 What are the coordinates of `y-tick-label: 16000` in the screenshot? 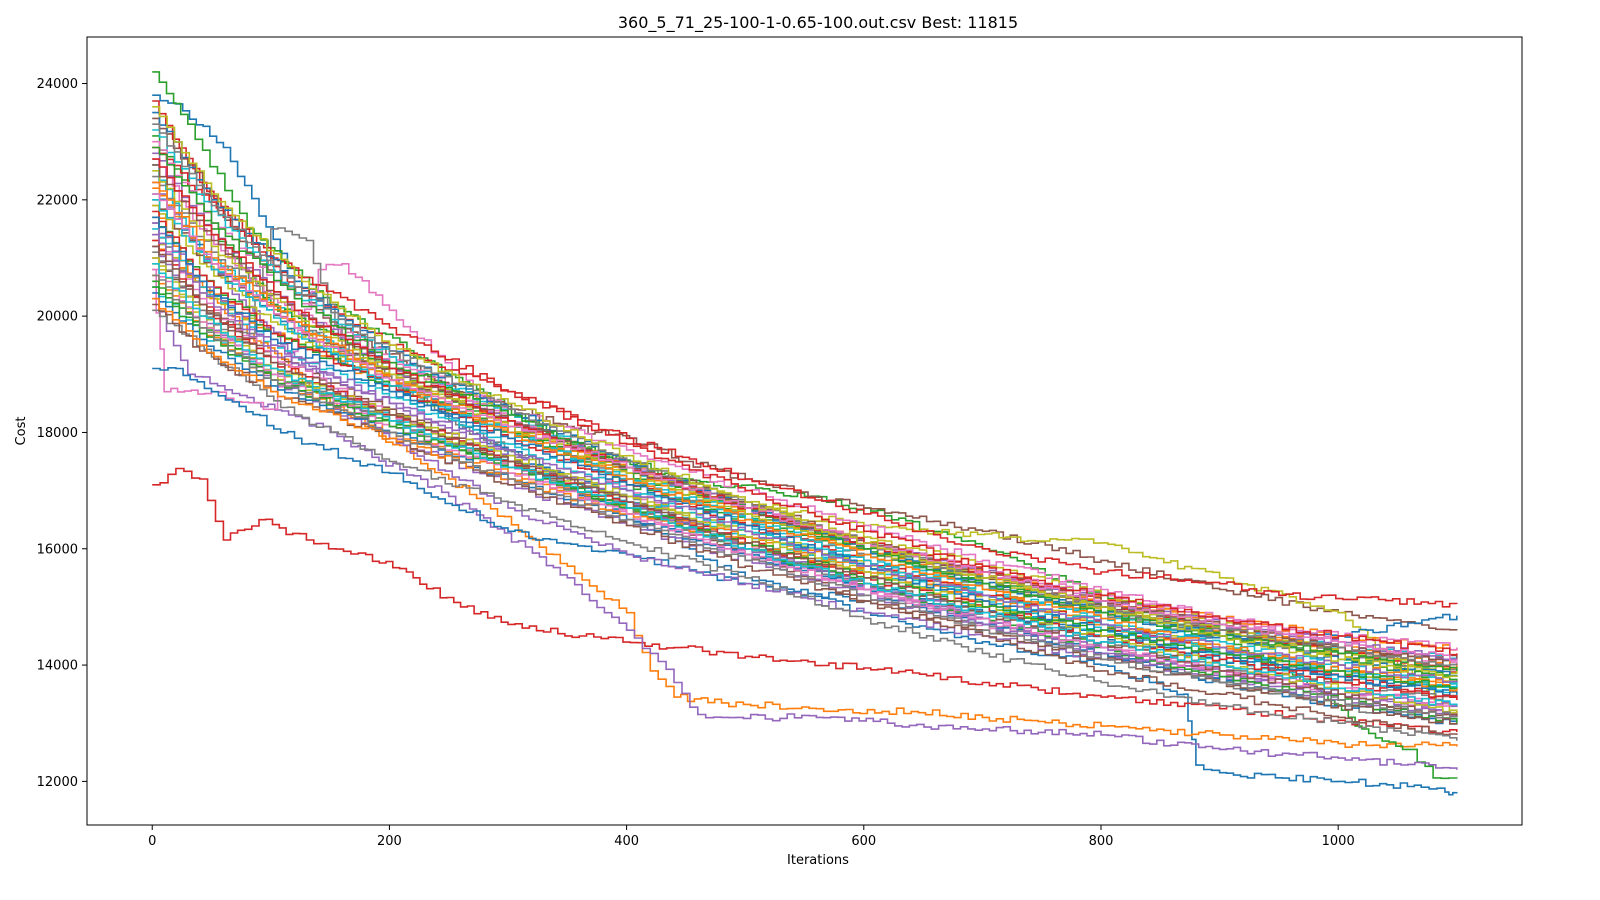 It's located at (57, 549).